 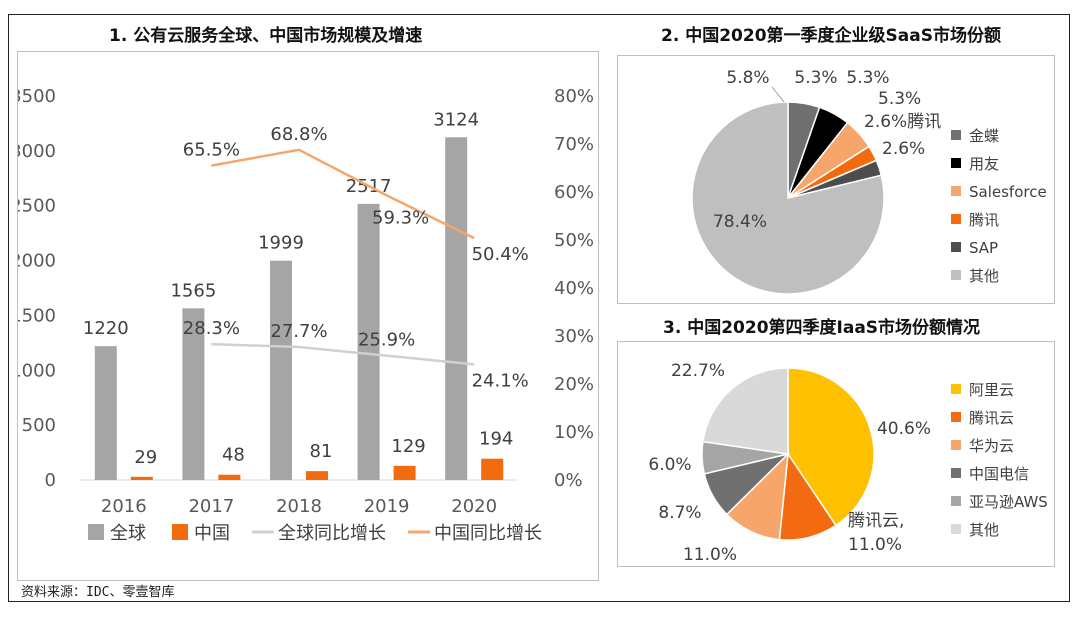 What do you see at coordinates (281, 243) in the screenshot?
I see `bar-data-label: 1999` at bounding box center [281, 243].